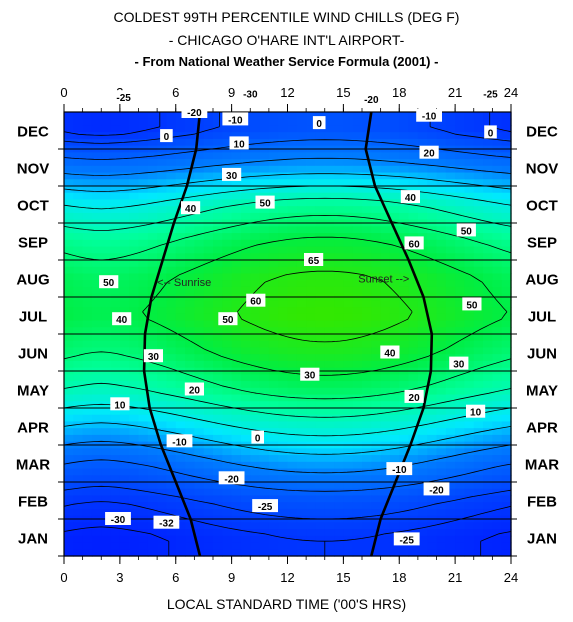 This screenshot has height=622, width=573. I want to click on contour-label: -20, so click(371, 99).